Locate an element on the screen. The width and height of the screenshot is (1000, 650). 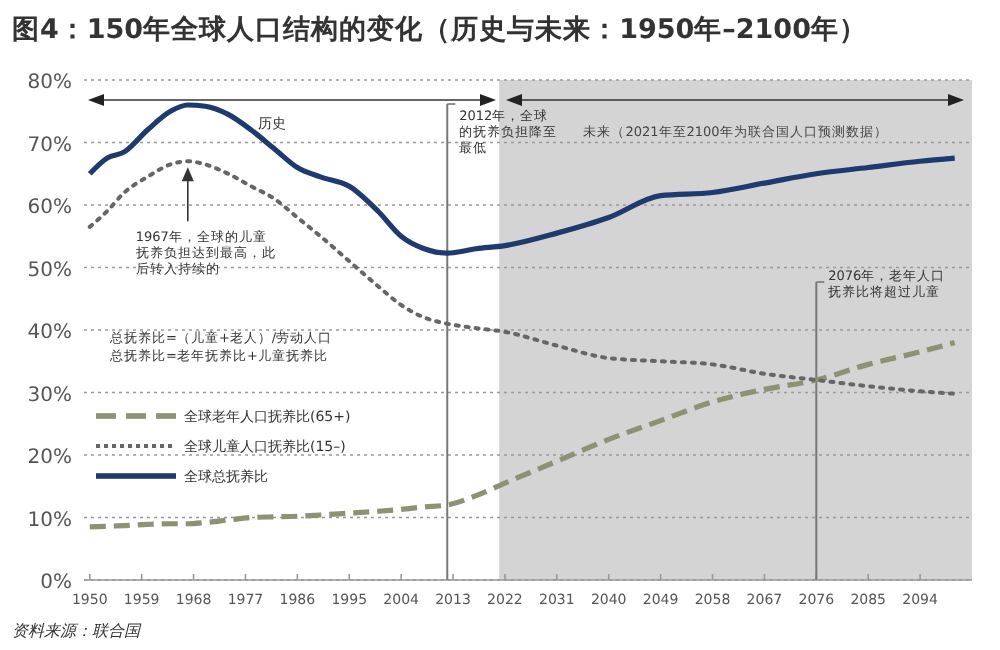
text: 资料来源：联合国 is located at coordinates (77, 631).